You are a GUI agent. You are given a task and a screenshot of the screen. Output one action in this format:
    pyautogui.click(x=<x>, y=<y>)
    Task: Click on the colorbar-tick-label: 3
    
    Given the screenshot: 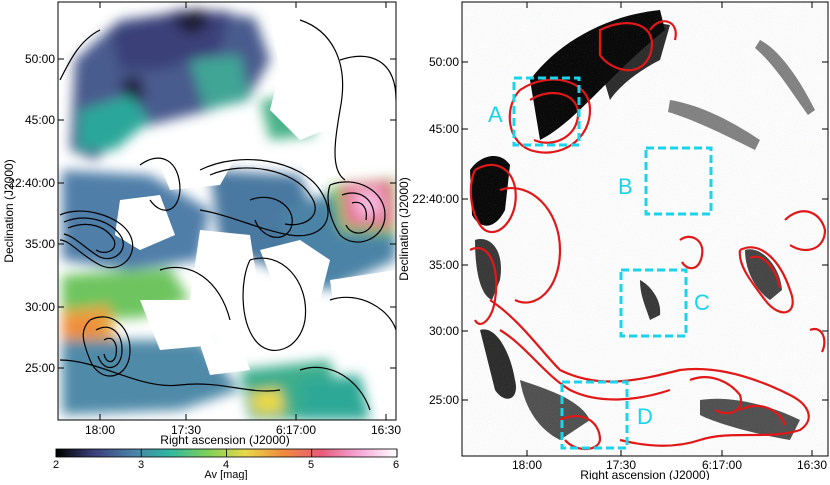 What is the action you would take?
    pyautogui.click(x=141, y=465)
    